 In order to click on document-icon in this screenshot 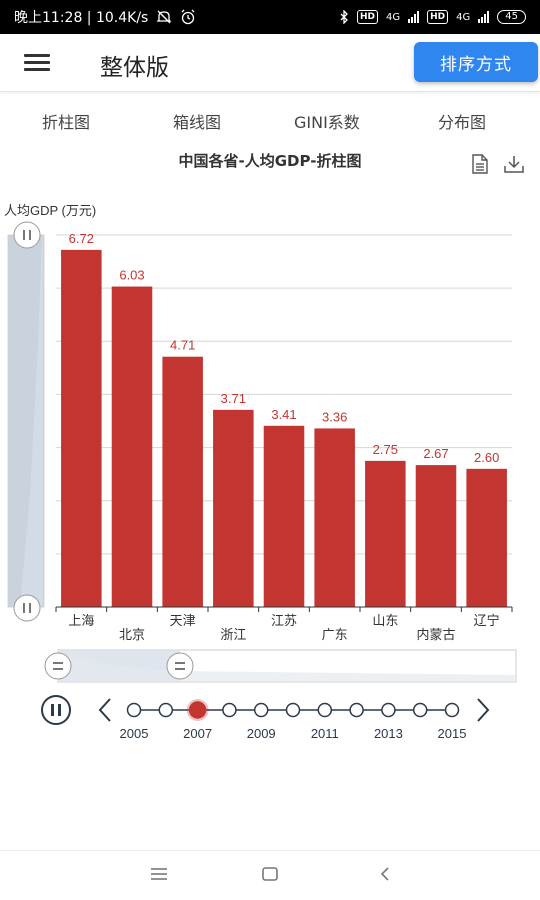, I will do `click(480, 164)`.